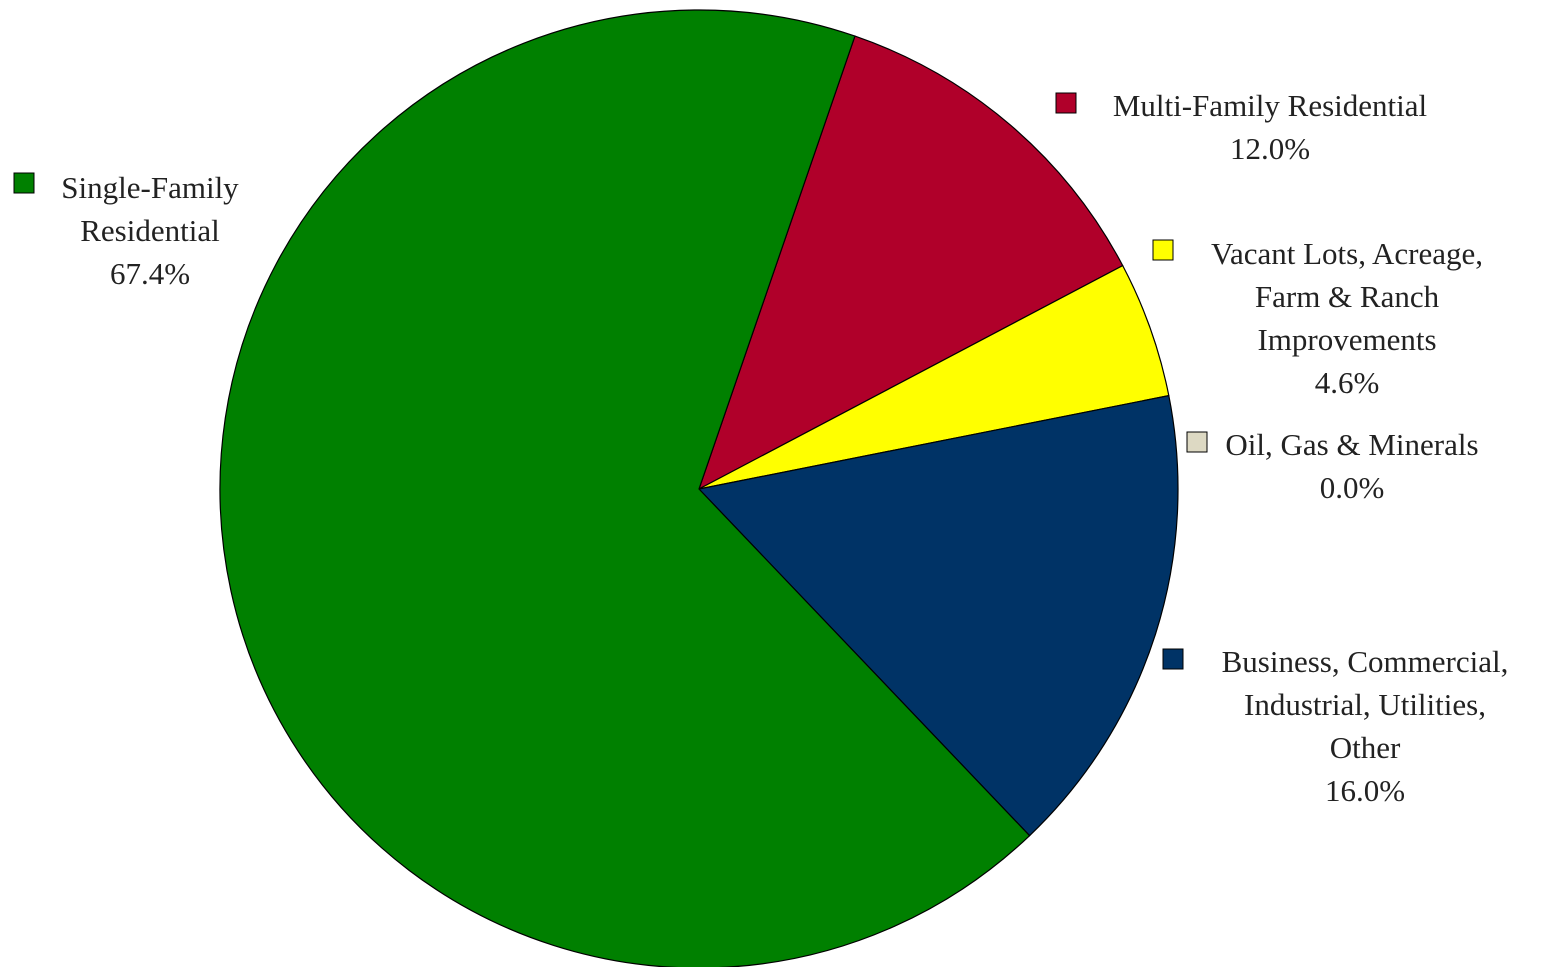 The image size is (1546, 967). I want to click on data-label-vacant-lots-acreage: 4.6%, so click(1347, 382).